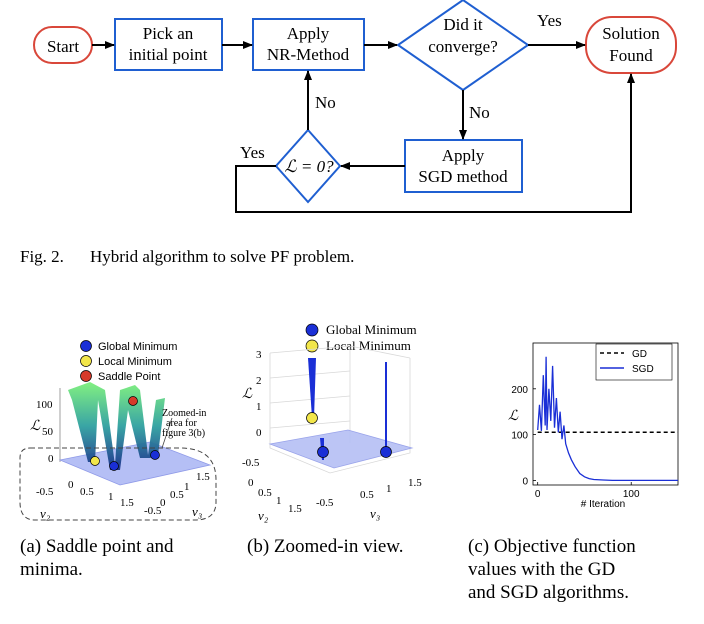 This screenshot has height=624, width=704. What do you see at coordinates (203, 477) in the screenshot?
I see `a-ytick-1.5: 1.5` at bounding box center [203, 477].